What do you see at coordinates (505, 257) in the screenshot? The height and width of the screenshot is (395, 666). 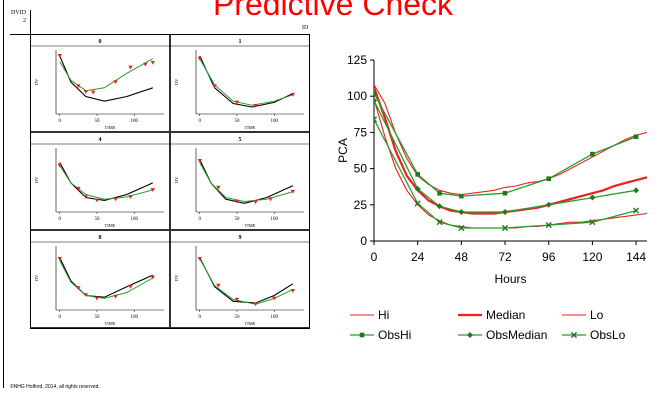 I see `x-tick-label: 72` at bounding box center [505, 257].